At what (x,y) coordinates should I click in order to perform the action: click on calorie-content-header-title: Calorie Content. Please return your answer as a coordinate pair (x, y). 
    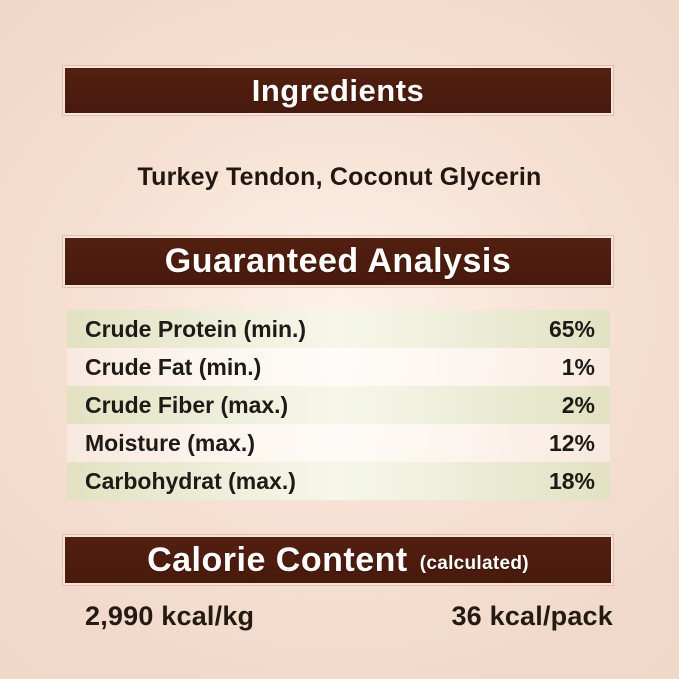
    Looking at the image, I should click on (277, 559).